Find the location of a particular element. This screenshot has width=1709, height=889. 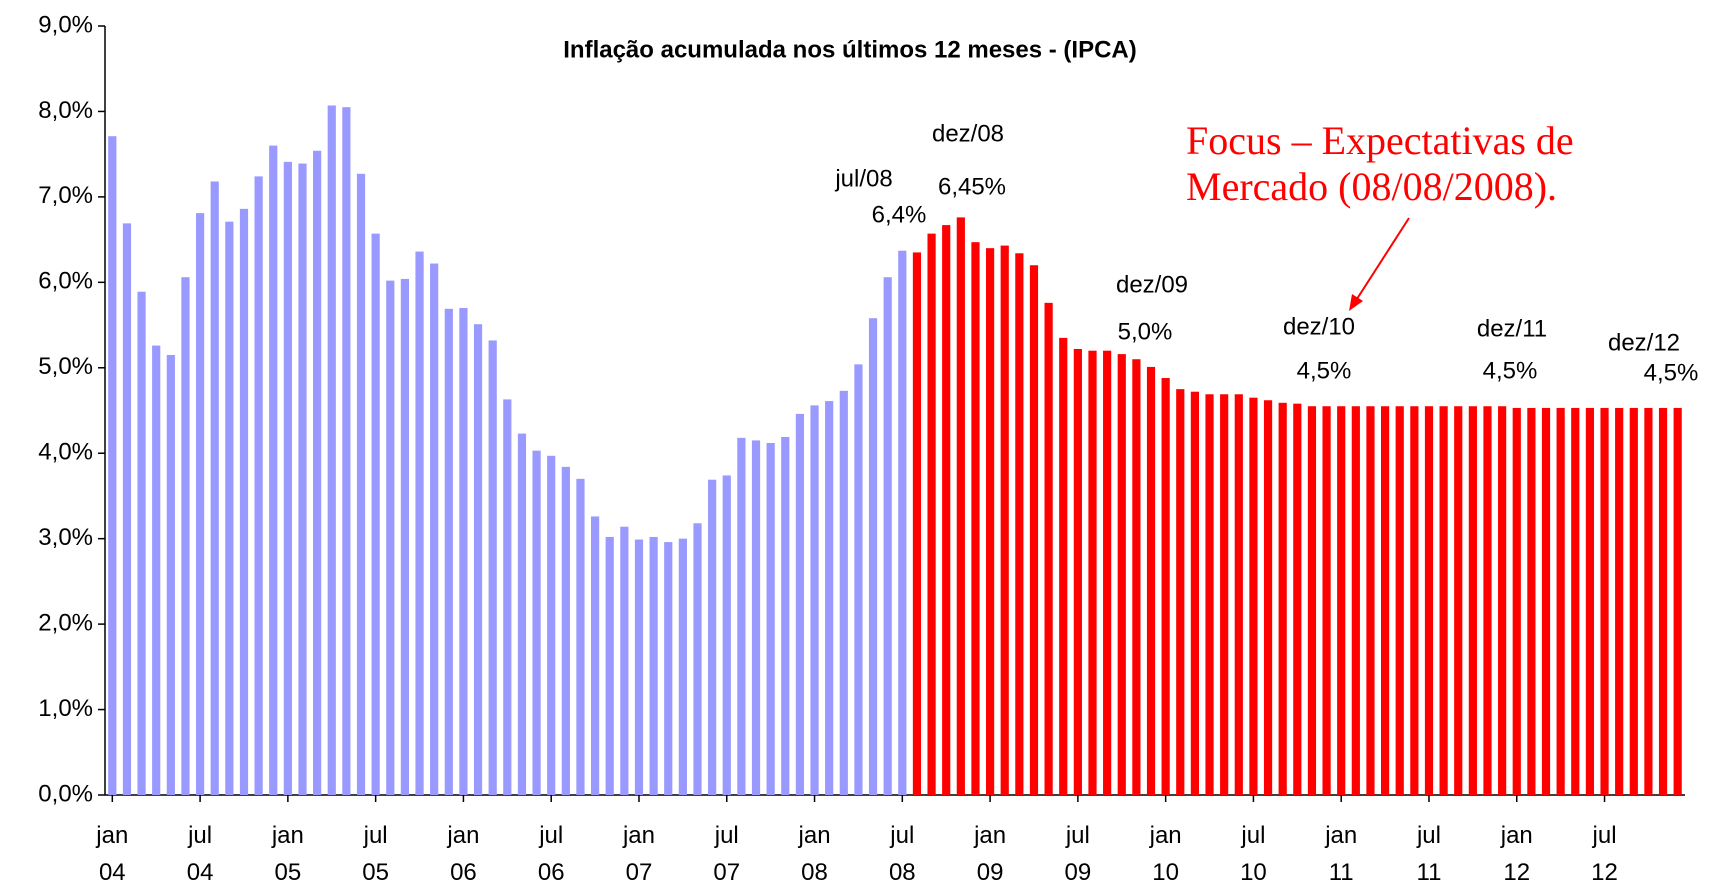

annotation-value: 6,45% is located at coordinates (972, 186).